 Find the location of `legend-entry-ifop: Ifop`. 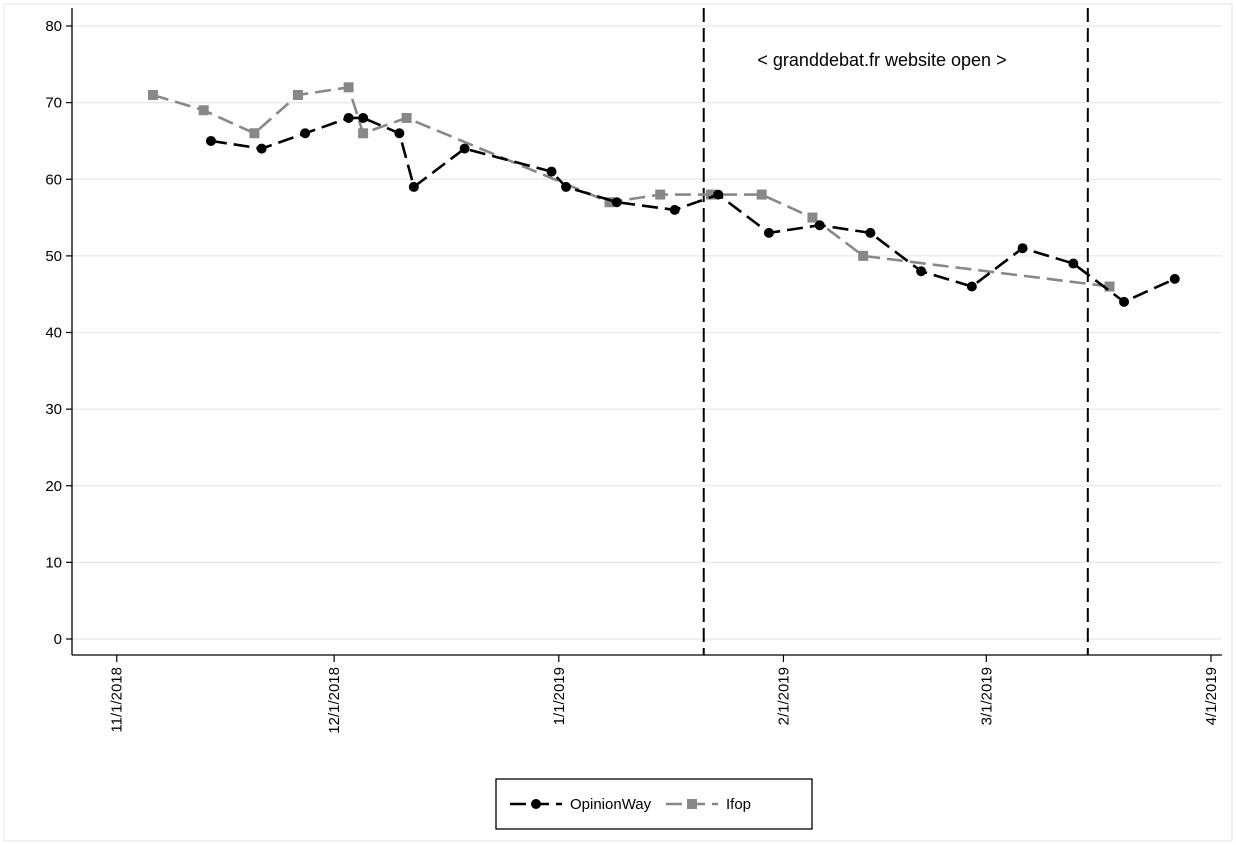

legend-entry-ifop: Ifop is located at coordinates (708, 804).